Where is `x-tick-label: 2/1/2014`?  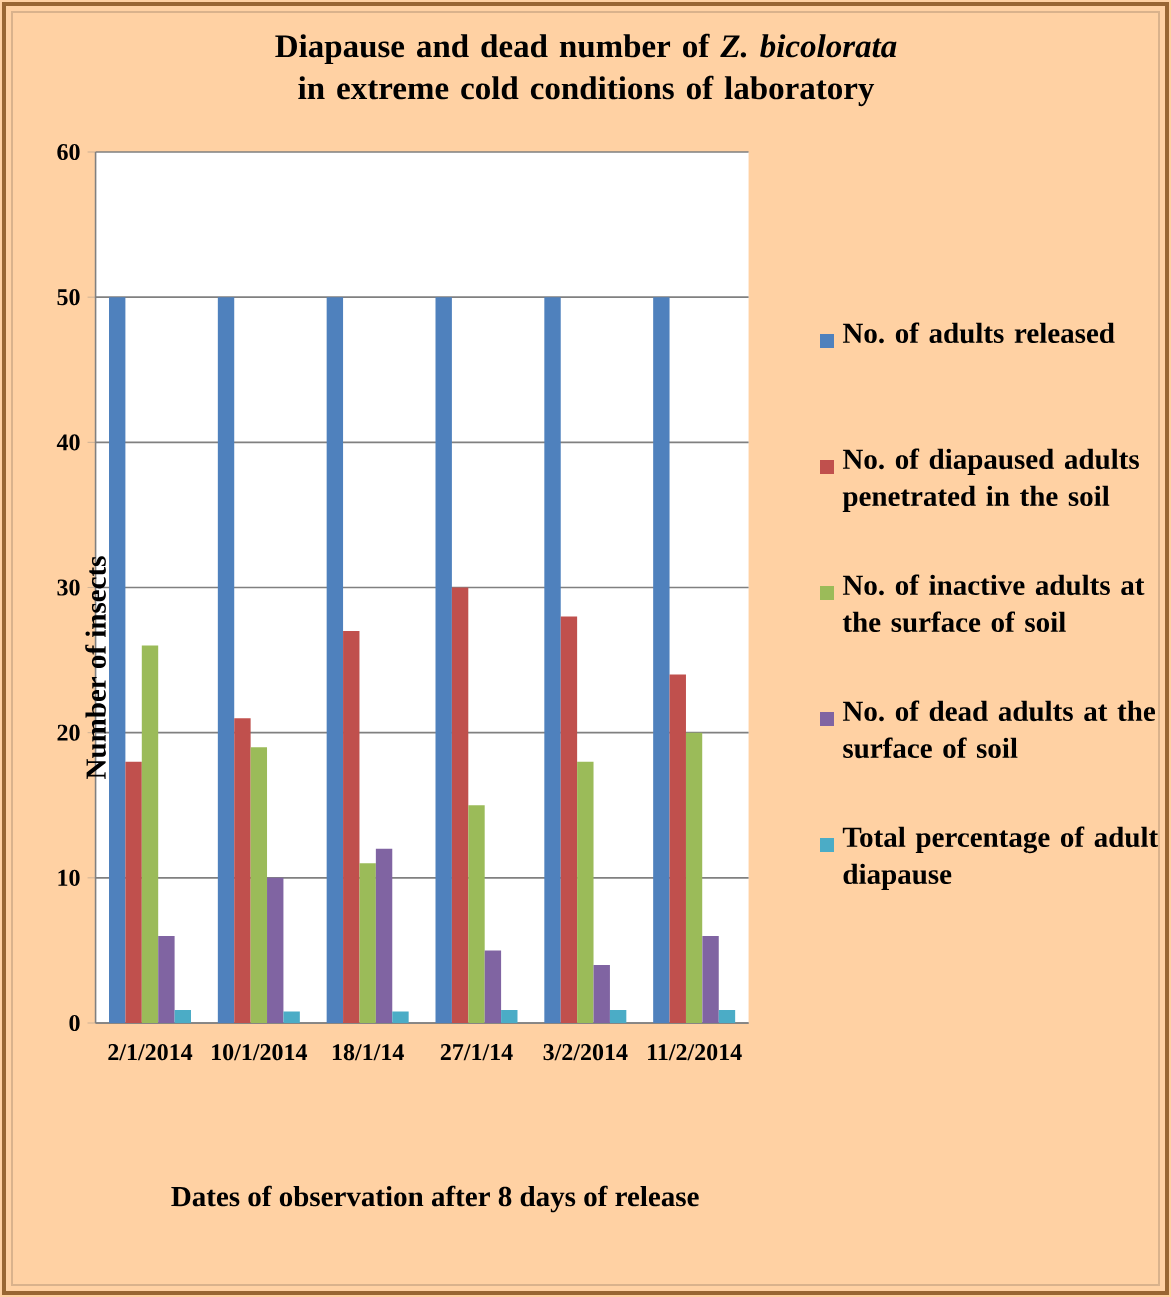 x-tick-label: 2/1/2014 is located at coordinates (150, 1052).